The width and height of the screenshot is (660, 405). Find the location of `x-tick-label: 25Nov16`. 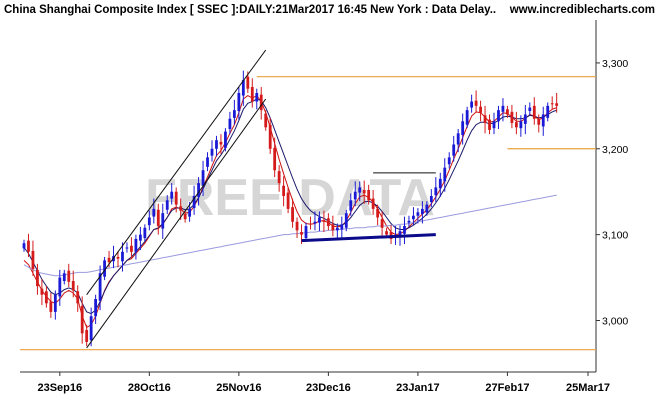

x-tick-label: 25Nov16 is located at coordinates (238, 388).